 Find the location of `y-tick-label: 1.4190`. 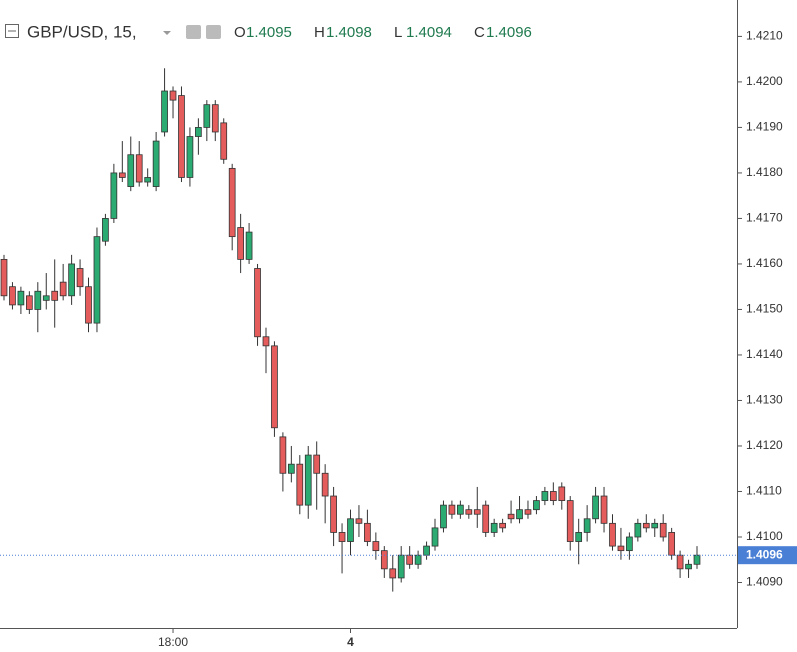

y-tick-label: 1.4190 is located at coordinates (764, 127).